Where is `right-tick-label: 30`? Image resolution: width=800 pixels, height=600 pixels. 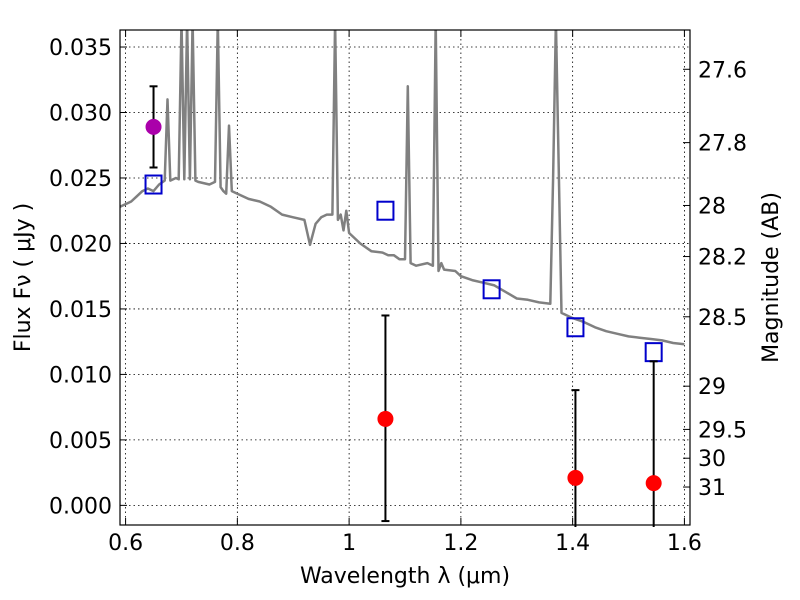 right-tick-label: 30 is located at coordinates (712, 459).